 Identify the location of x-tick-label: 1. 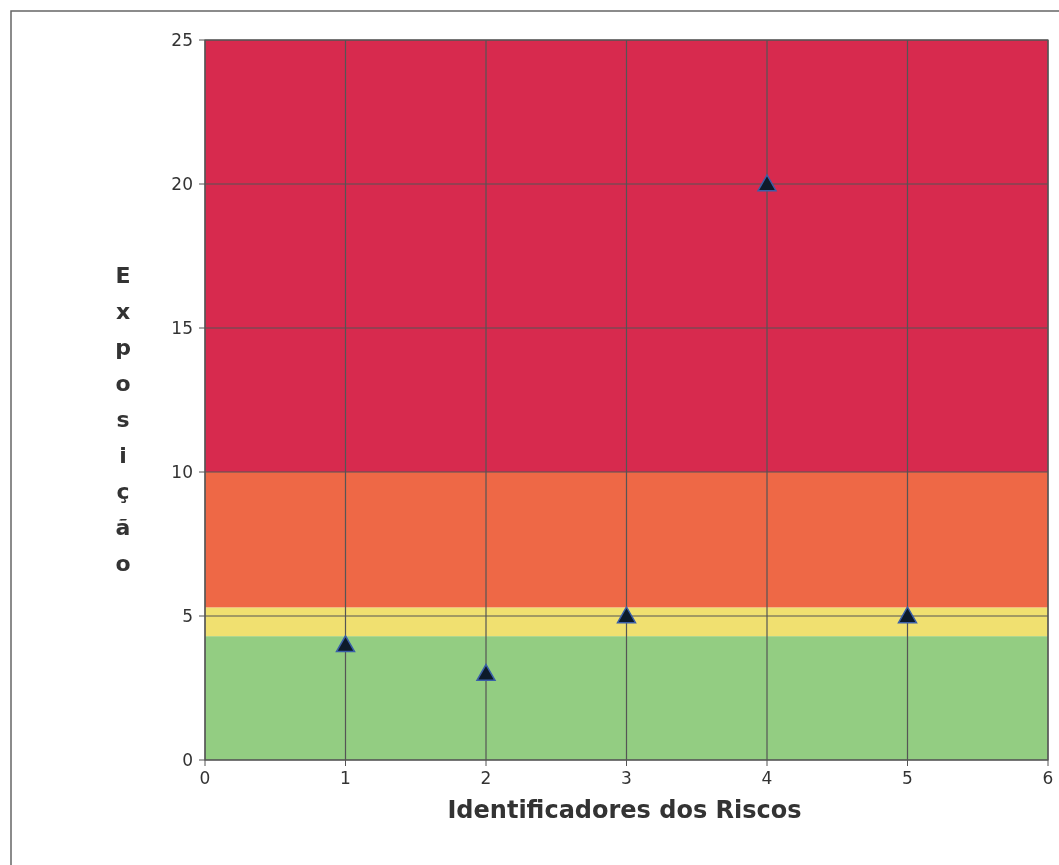
(345, 778).